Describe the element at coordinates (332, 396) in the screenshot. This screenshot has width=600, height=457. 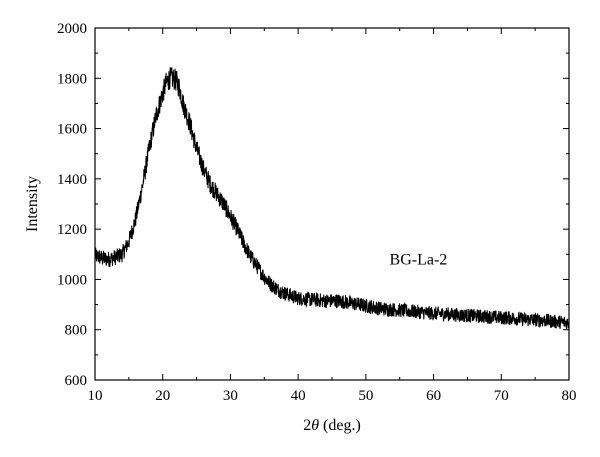
I see `x-tick-labels: 10 20 30 40 50 60 70 80` at that location.